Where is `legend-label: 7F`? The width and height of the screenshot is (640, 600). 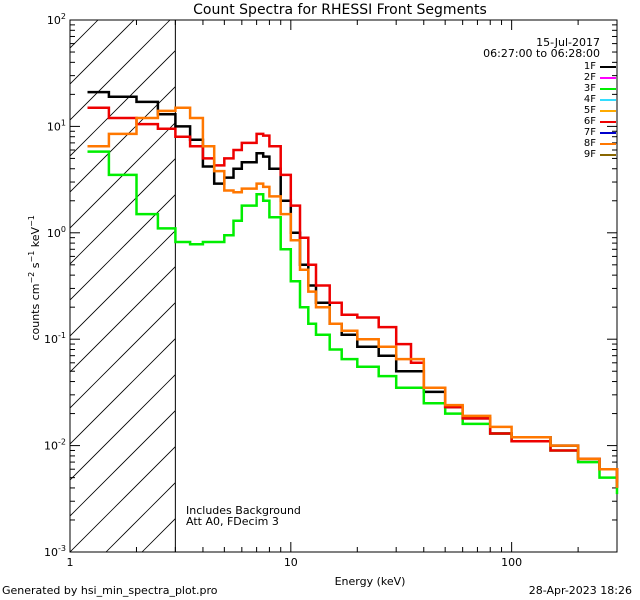
legend-label: 7F is located at coordinates (589, 132).